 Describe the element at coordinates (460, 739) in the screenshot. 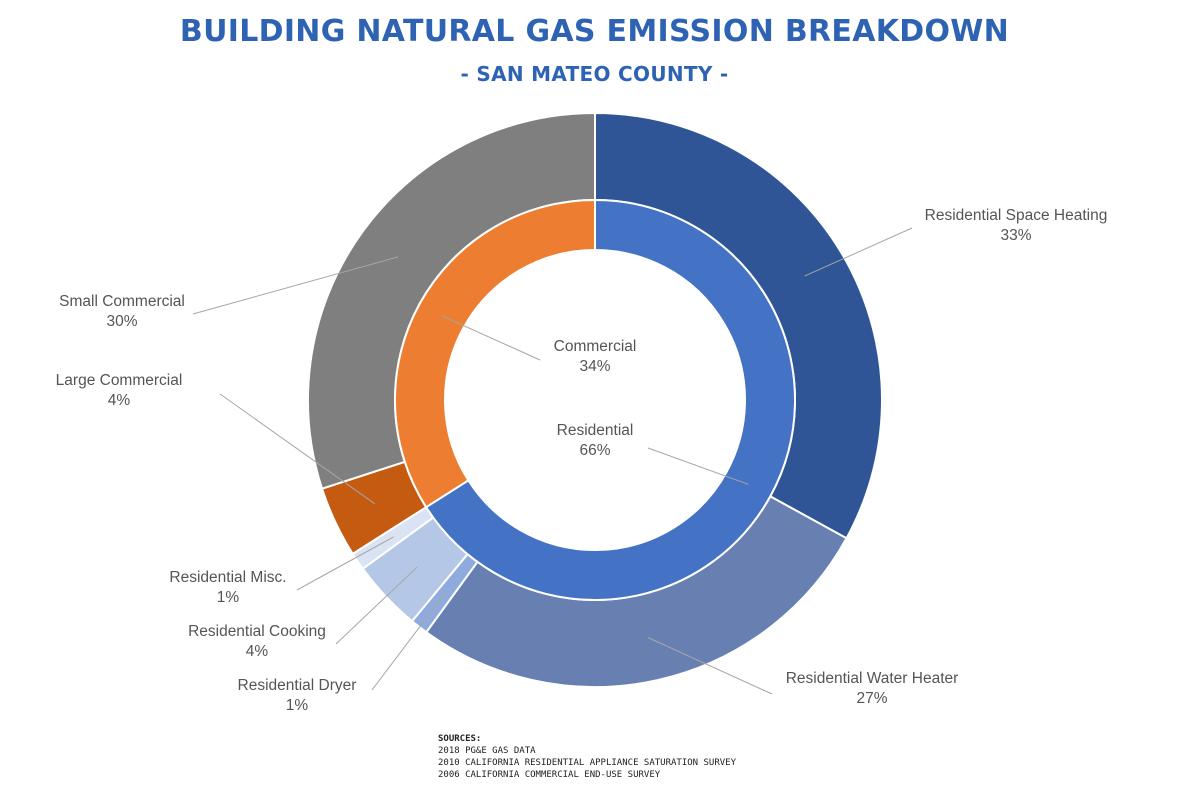

I see `sources-header: SOURCES:` at that location.